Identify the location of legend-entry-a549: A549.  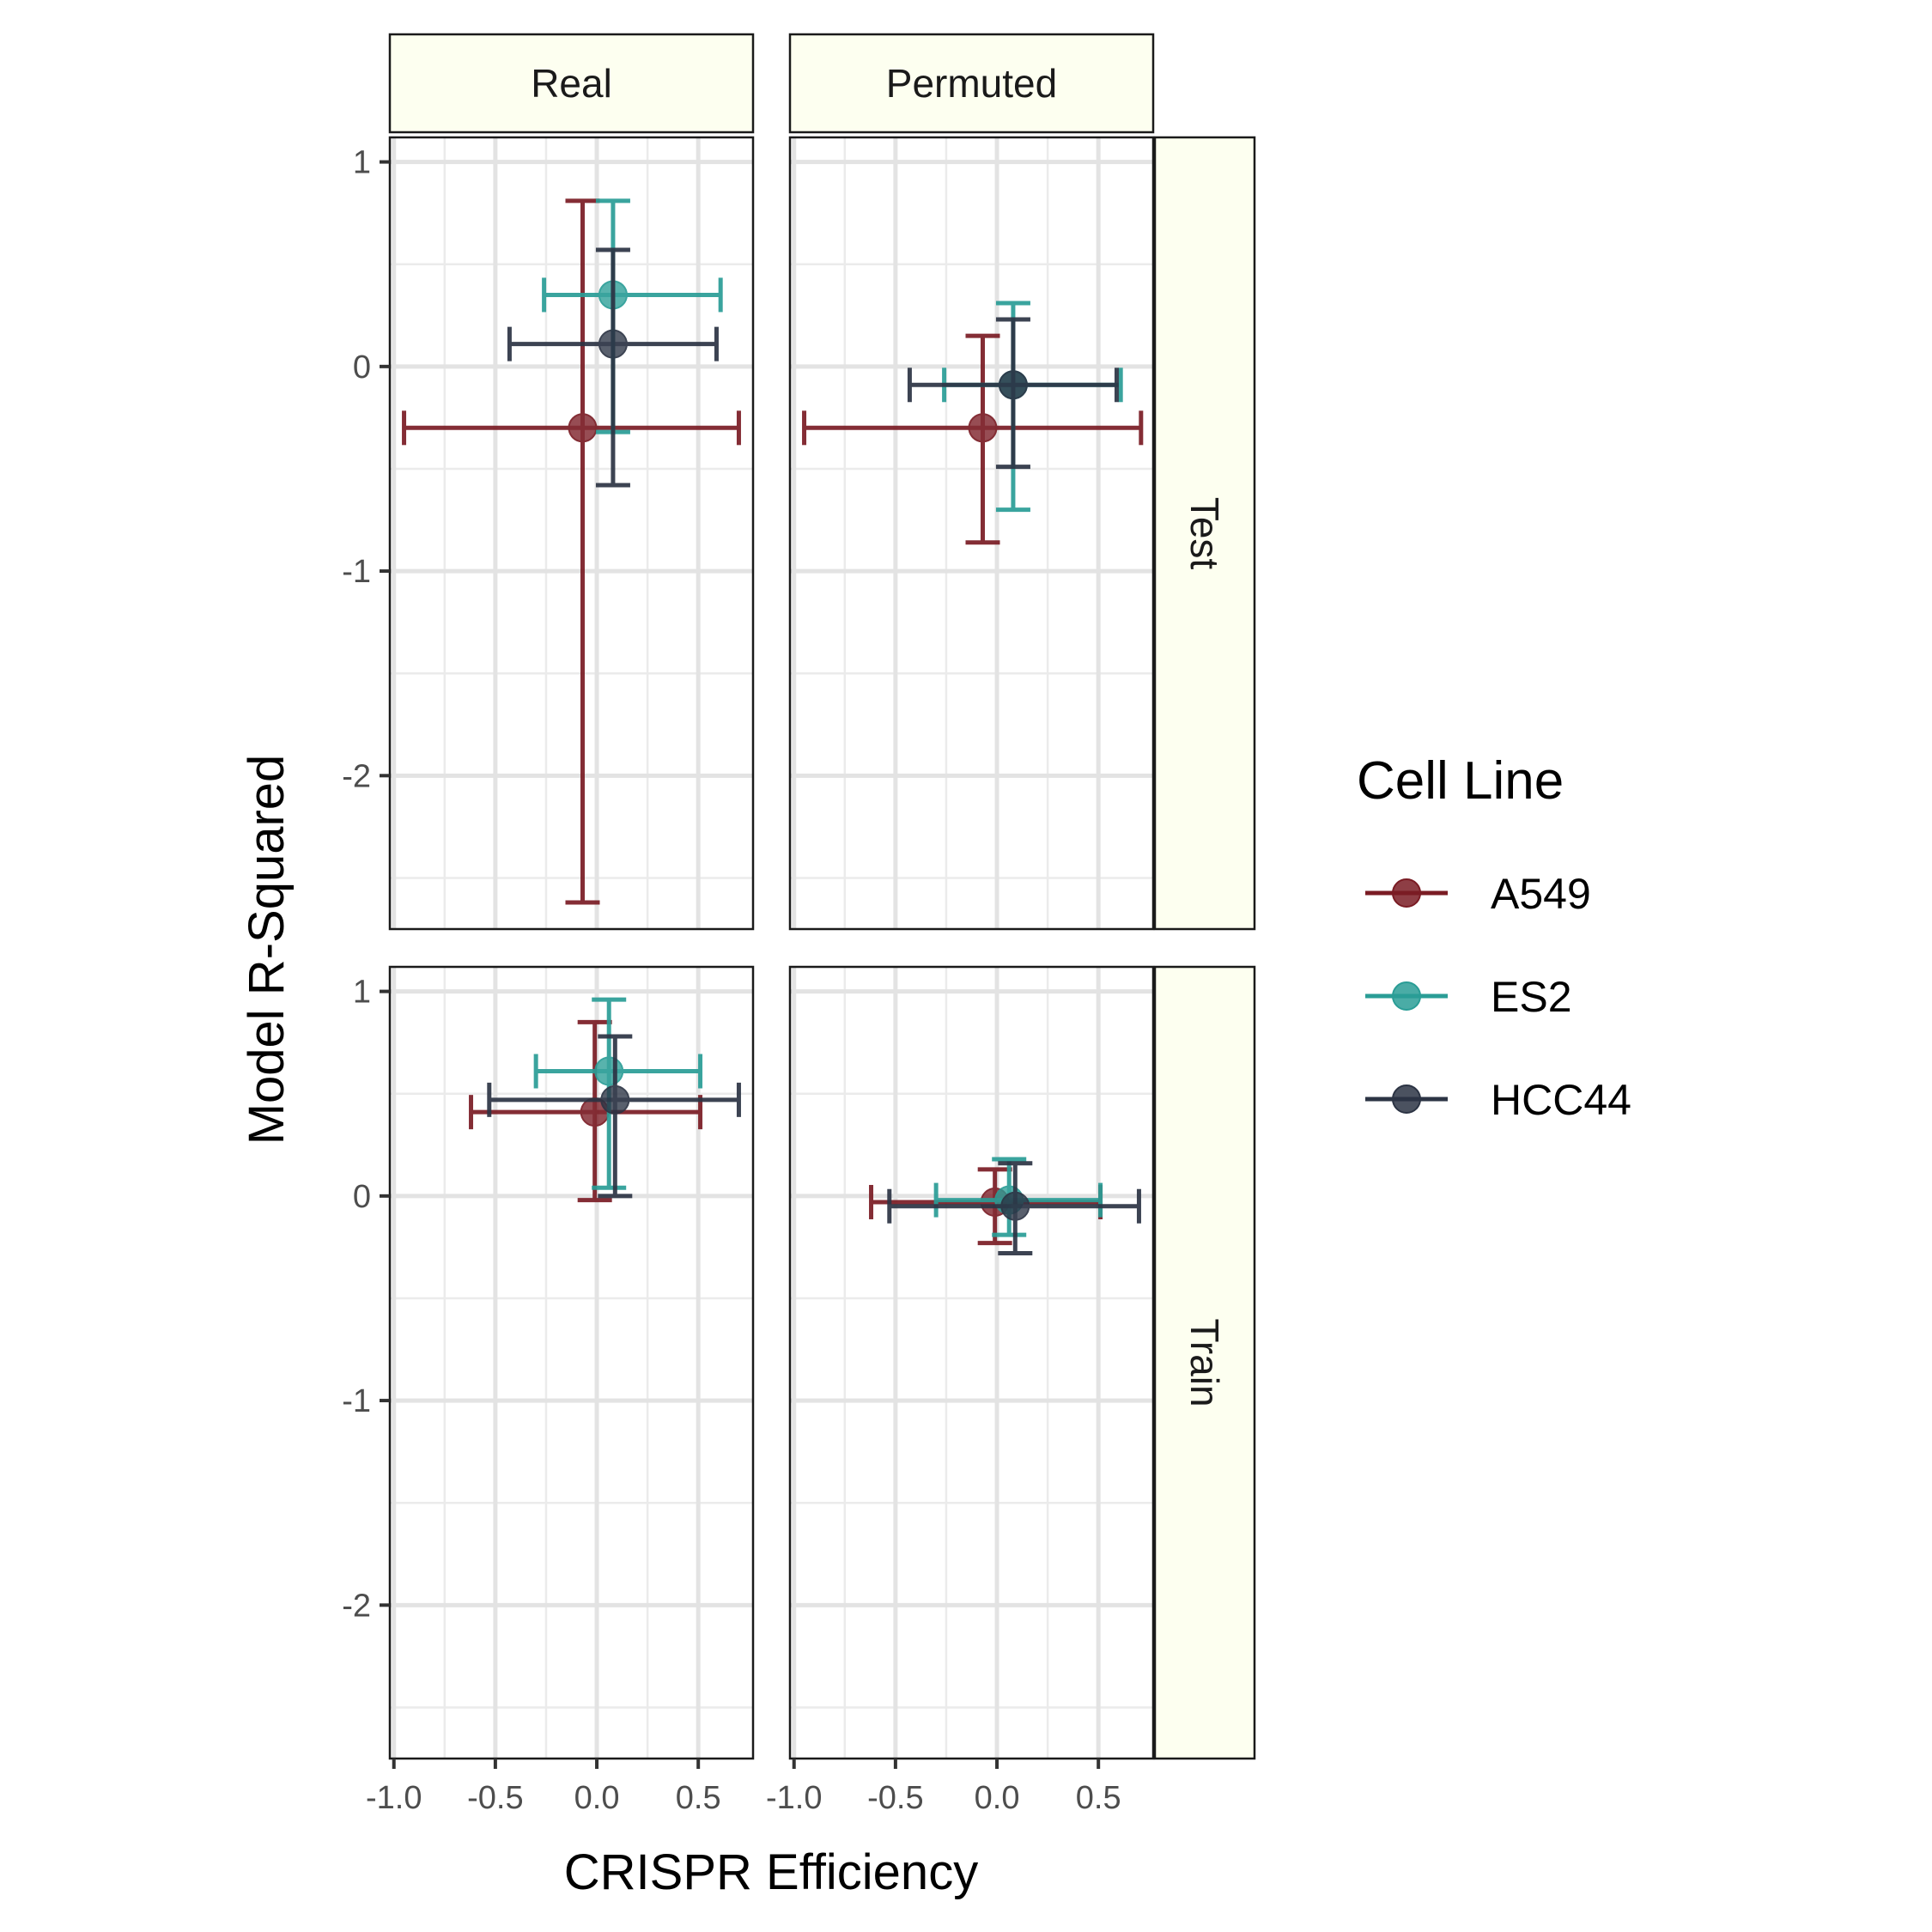
(1478, 894).